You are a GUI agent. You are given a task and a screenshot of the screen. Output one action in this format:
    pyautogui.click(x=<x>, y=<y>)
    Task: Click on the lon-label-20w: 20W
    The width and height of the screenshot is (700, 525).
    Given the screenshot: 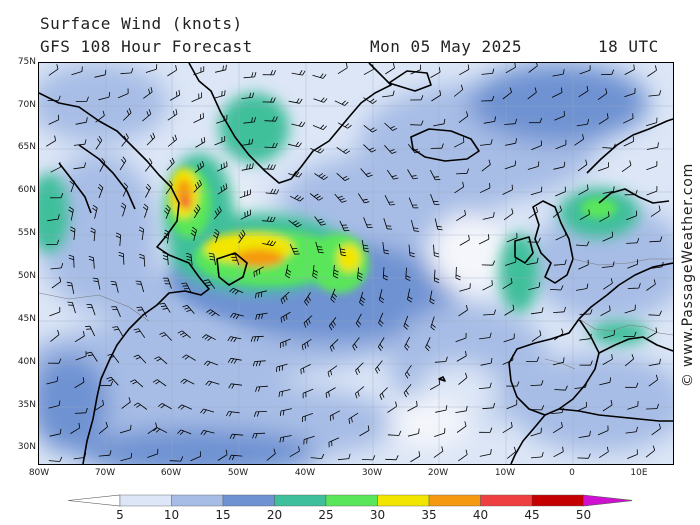 What is the action you would take?
    pyautogui.click(x=438, y=473)
    